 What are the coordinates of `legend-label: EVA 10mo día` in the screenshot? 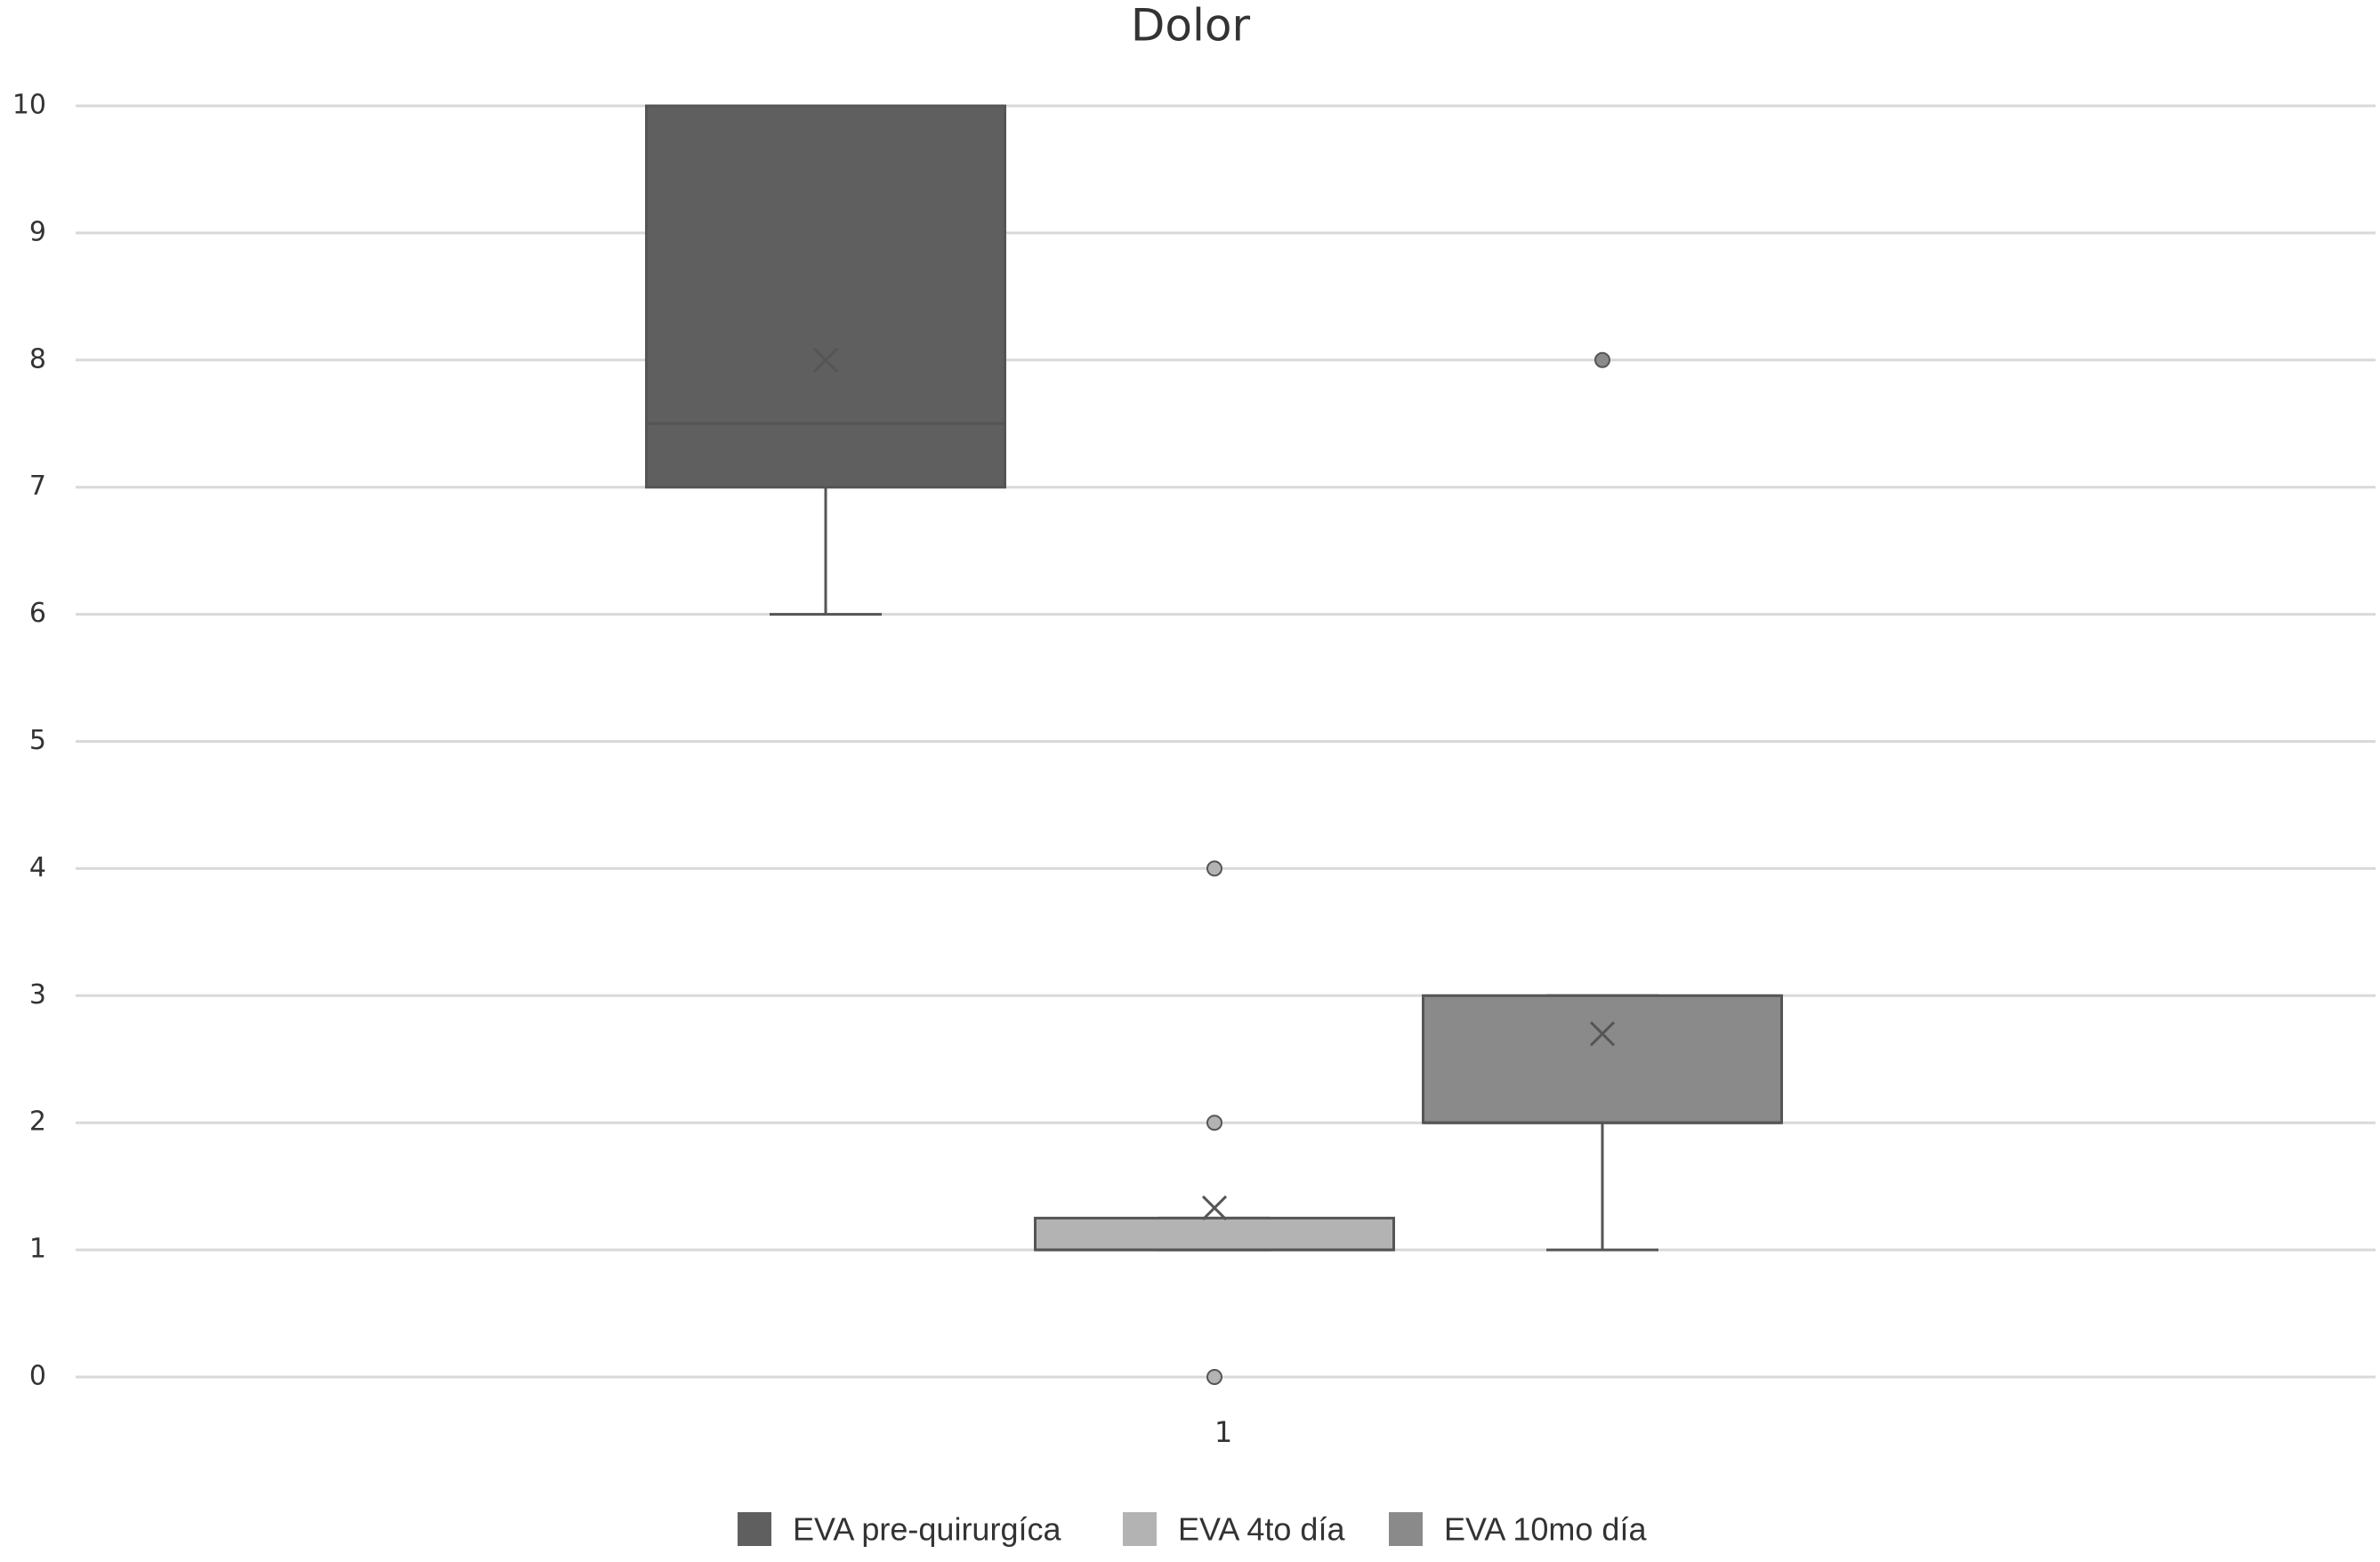 It's located at (1545, 1530).